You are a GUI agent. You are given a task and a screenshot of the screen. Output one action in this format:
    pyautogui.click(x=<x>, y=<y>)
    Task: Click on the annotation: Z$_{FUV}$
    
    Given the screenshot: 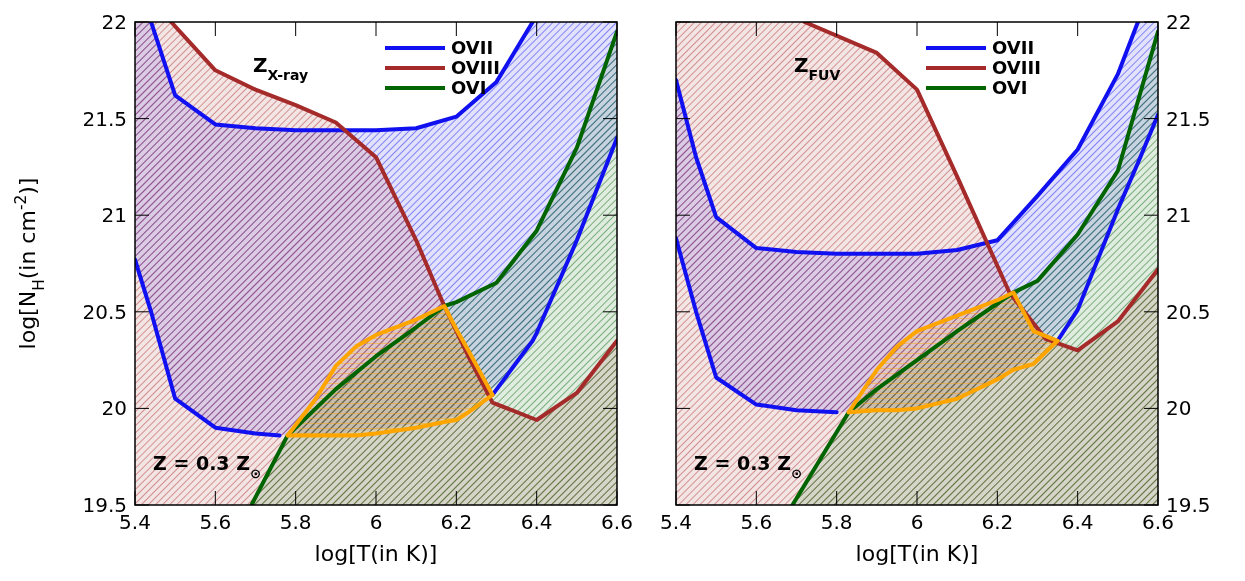 What is the action you would take?
    pyautogui.click(x=817, y=68)
    